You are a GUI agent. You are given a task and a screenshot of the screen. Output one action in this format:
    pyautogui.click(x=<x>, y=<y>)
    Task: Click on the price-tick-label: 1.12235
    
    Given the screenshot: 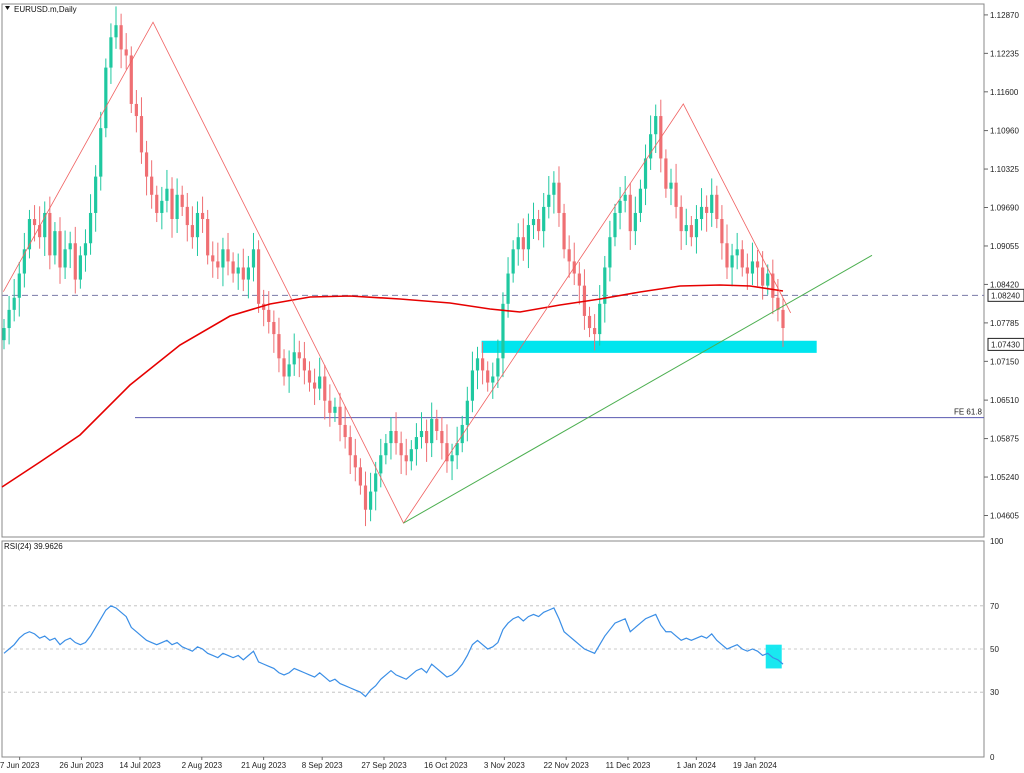 What is the action you would take?
    pyautogui.click(x=1004, y=53)
    